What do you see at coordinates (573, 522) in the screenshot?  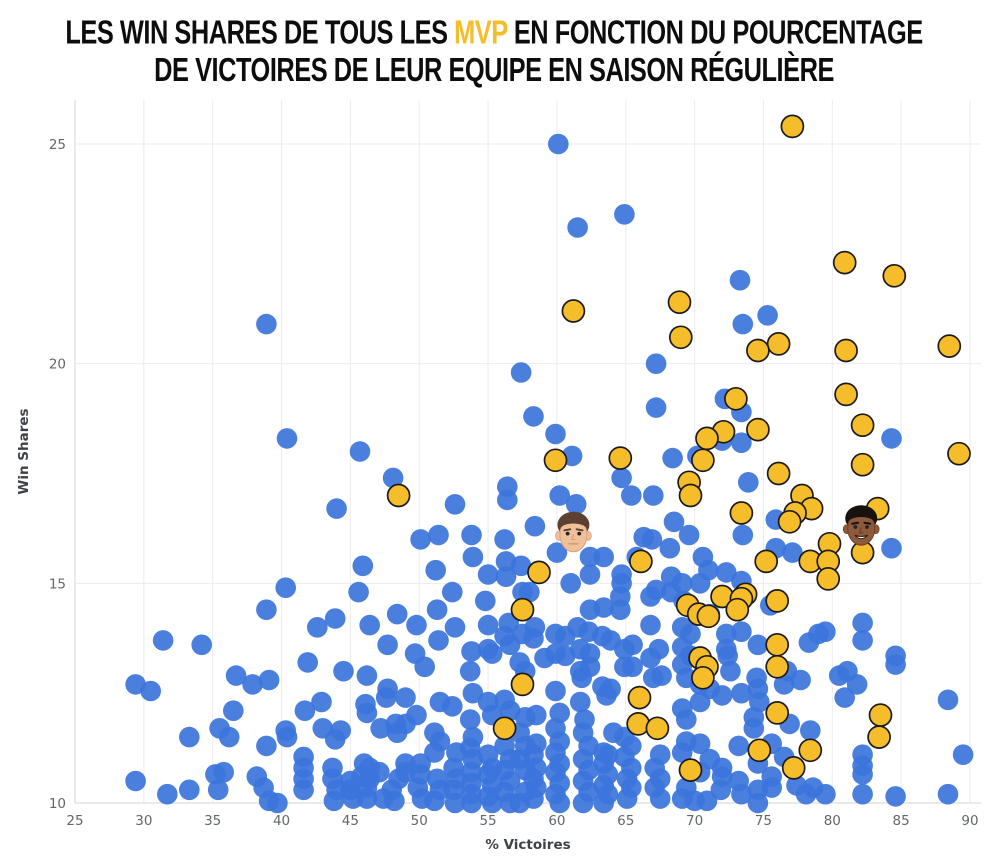 I see `face-hair-front` at bounding box center [573, 522].